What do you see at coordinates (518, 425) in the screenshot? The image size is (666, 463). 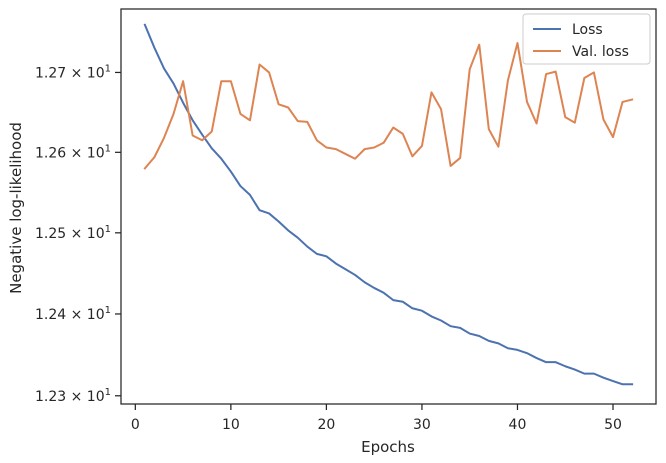 I see `x-tick-label: 40` at bounding box center [518, 425].